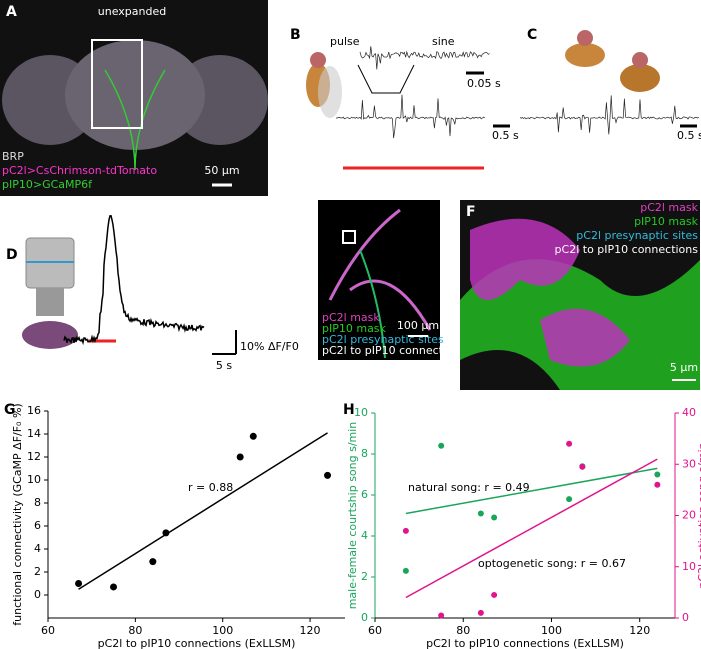  Describe the element at coordinates (17, 514) in the screenshot. I see `y-axis-label: functional connectivity (GCaMP ΔF/F₀ %)` at that location.